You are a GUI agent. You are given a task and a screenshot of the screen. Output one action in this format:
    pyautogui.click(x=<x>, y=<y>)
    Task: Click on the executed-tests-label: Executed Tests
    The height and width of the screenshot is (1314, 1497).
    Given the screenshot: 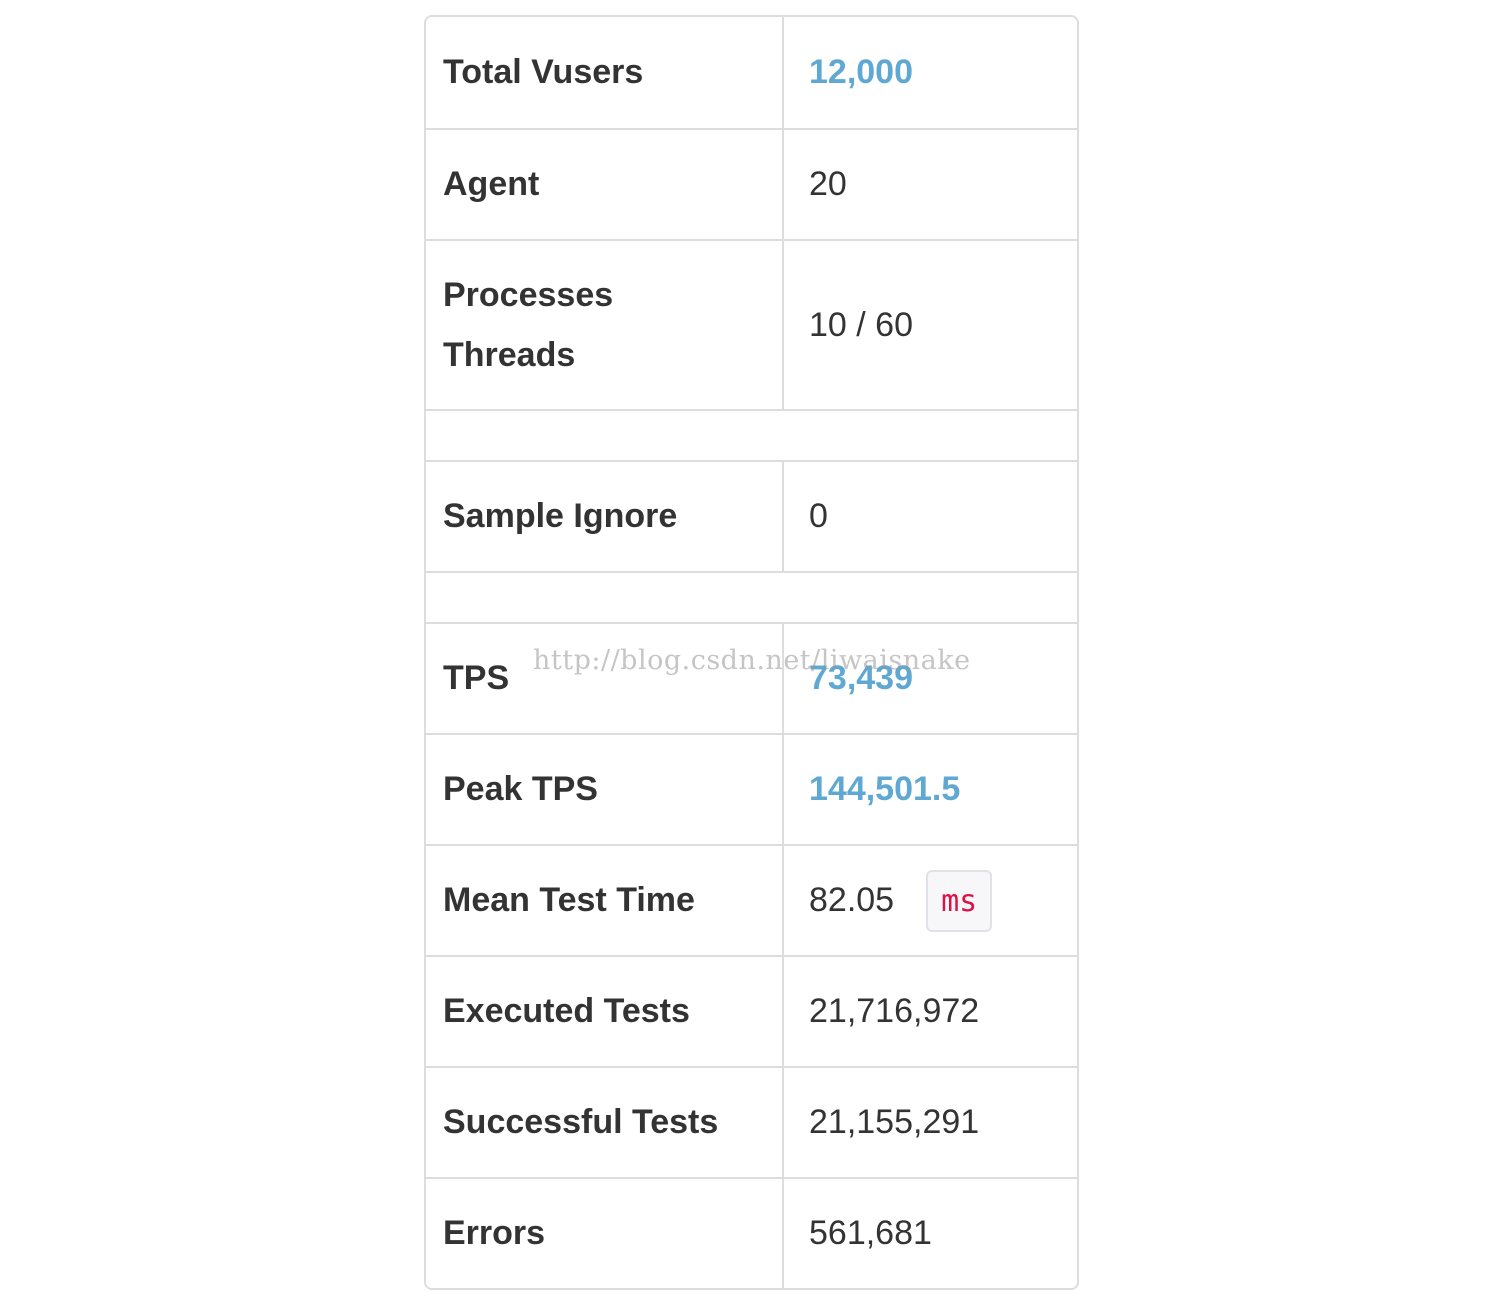 What is the action you would take?
    pyautogui.click(x=605, y=1011)
    